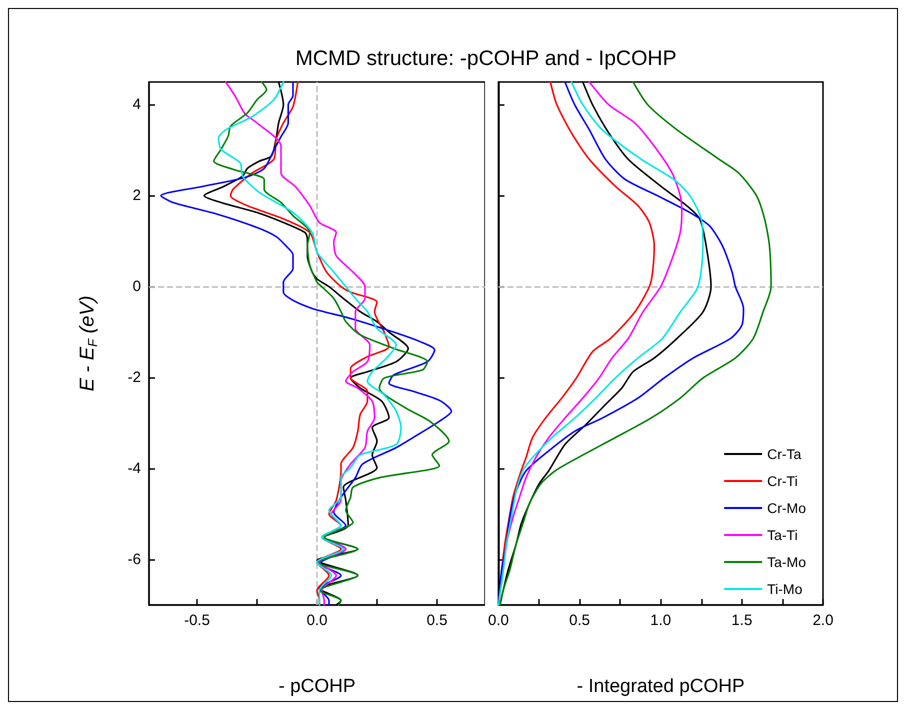 This screenshot has height=710, width=906. What do you see at coordinates (486, 59) in the screenshot?
I see `chart-title: MCMD structure: -pCOHP and - IpCOHP` at bounding box center [486, 59].